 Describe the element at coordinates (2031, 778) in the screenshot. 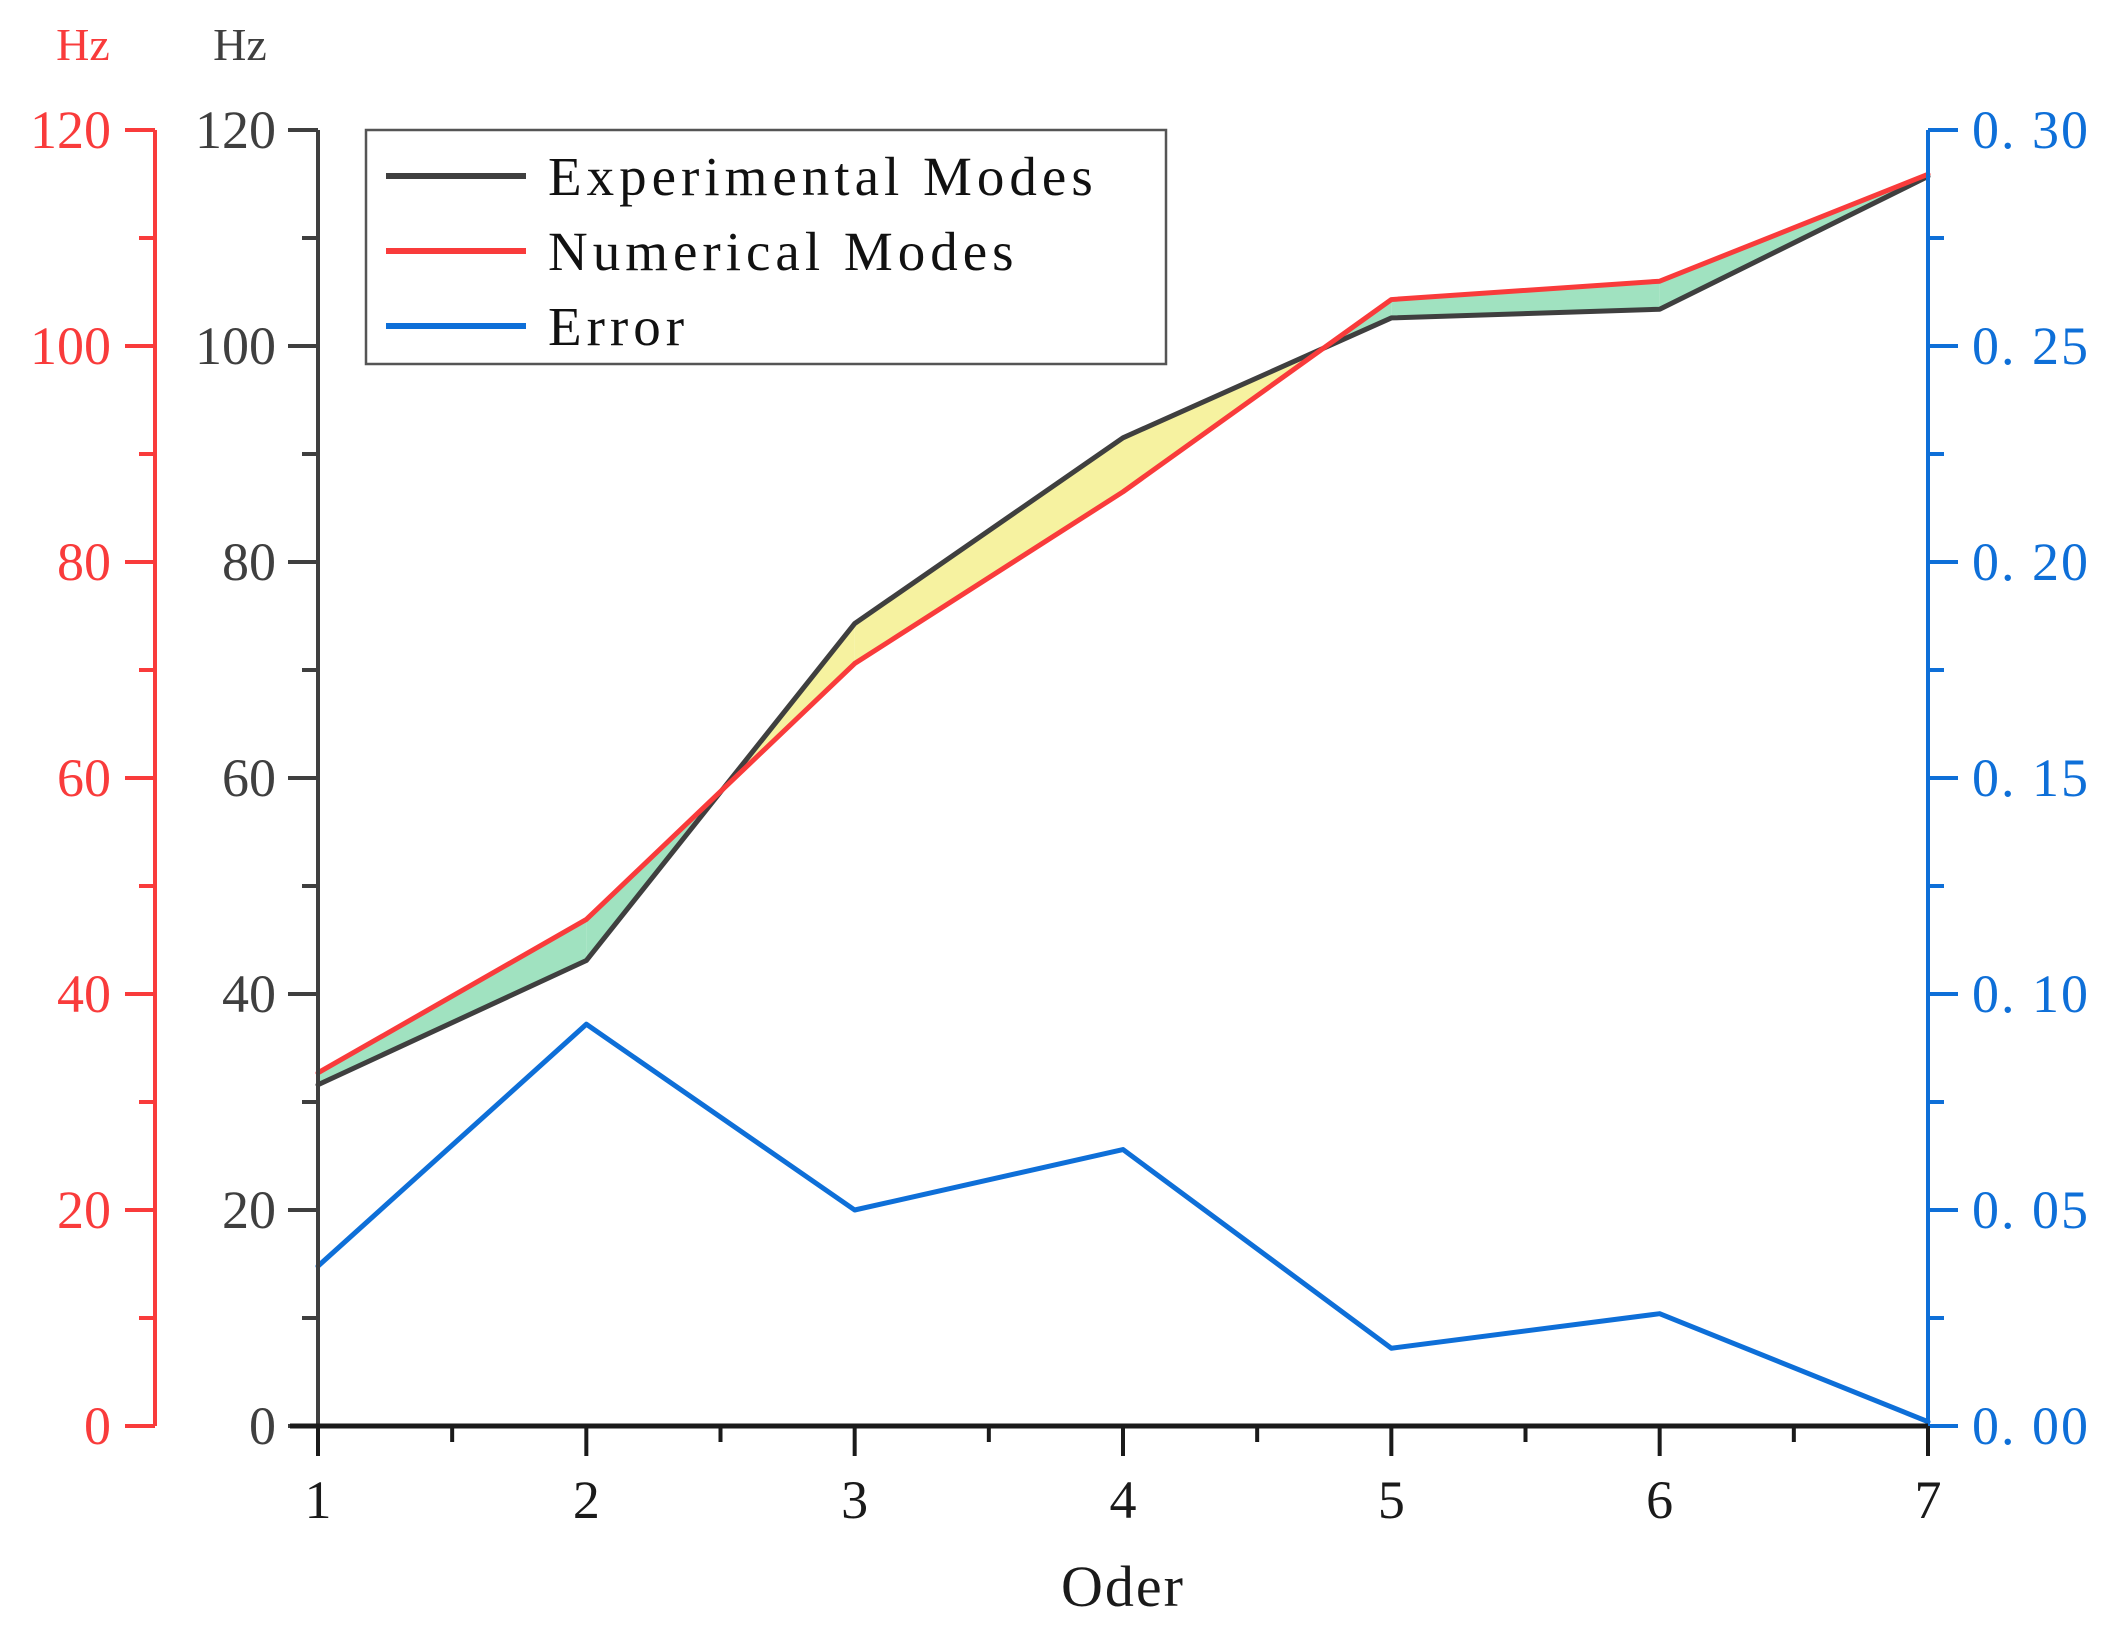

I see `blue-error-axis-tick-label: 0. 15` at that location.